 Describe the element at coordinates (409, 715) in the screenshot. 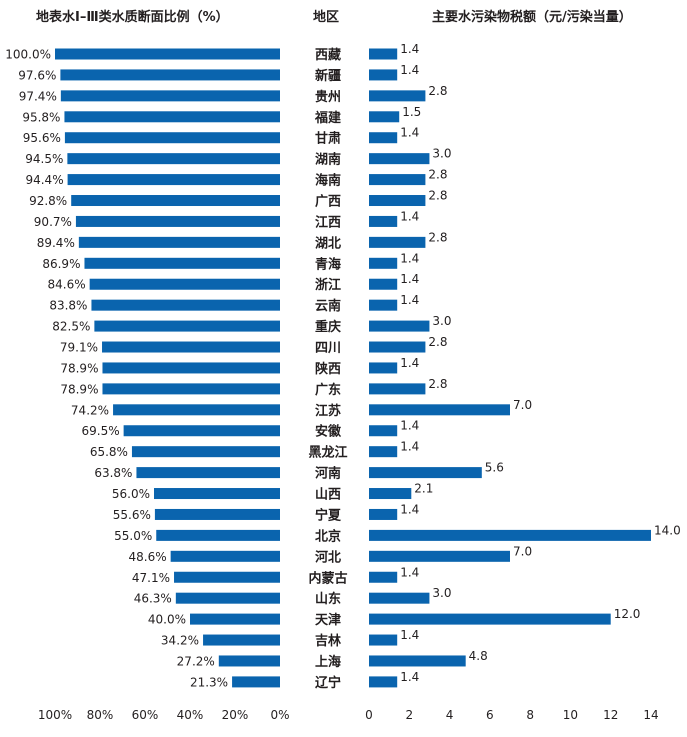

I see `right-axis-tick-label: 2` at that location.